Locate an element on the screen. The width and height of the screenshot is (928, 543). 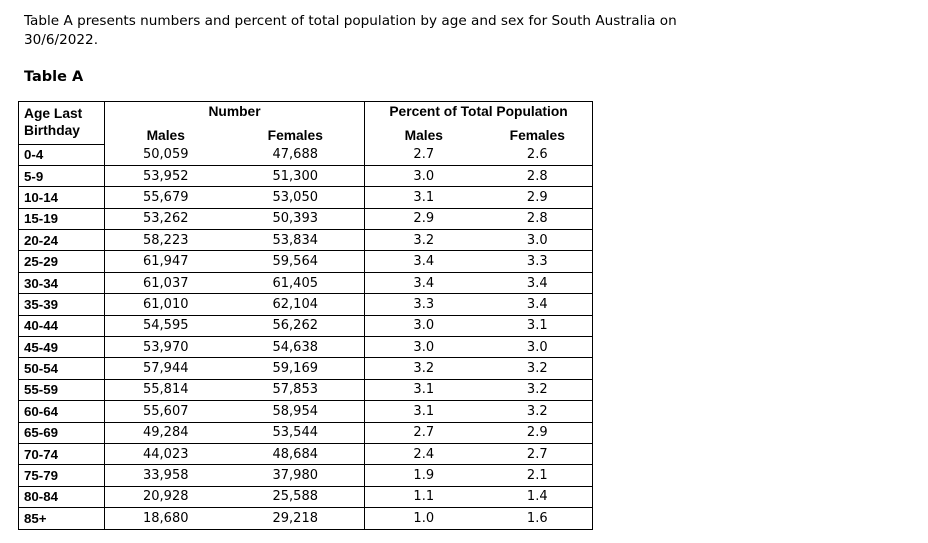
females-percent-cell: 1.4 is located at coordinates (538, 497).